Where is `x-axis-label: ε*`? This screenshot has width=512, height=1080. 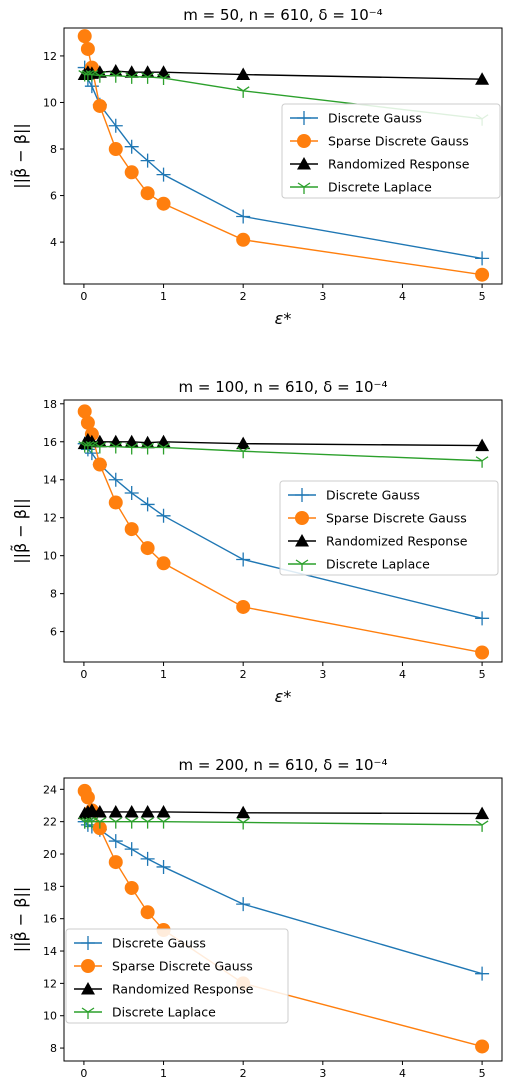
x-axis-label: ε* is located at coordinates (283, 696).